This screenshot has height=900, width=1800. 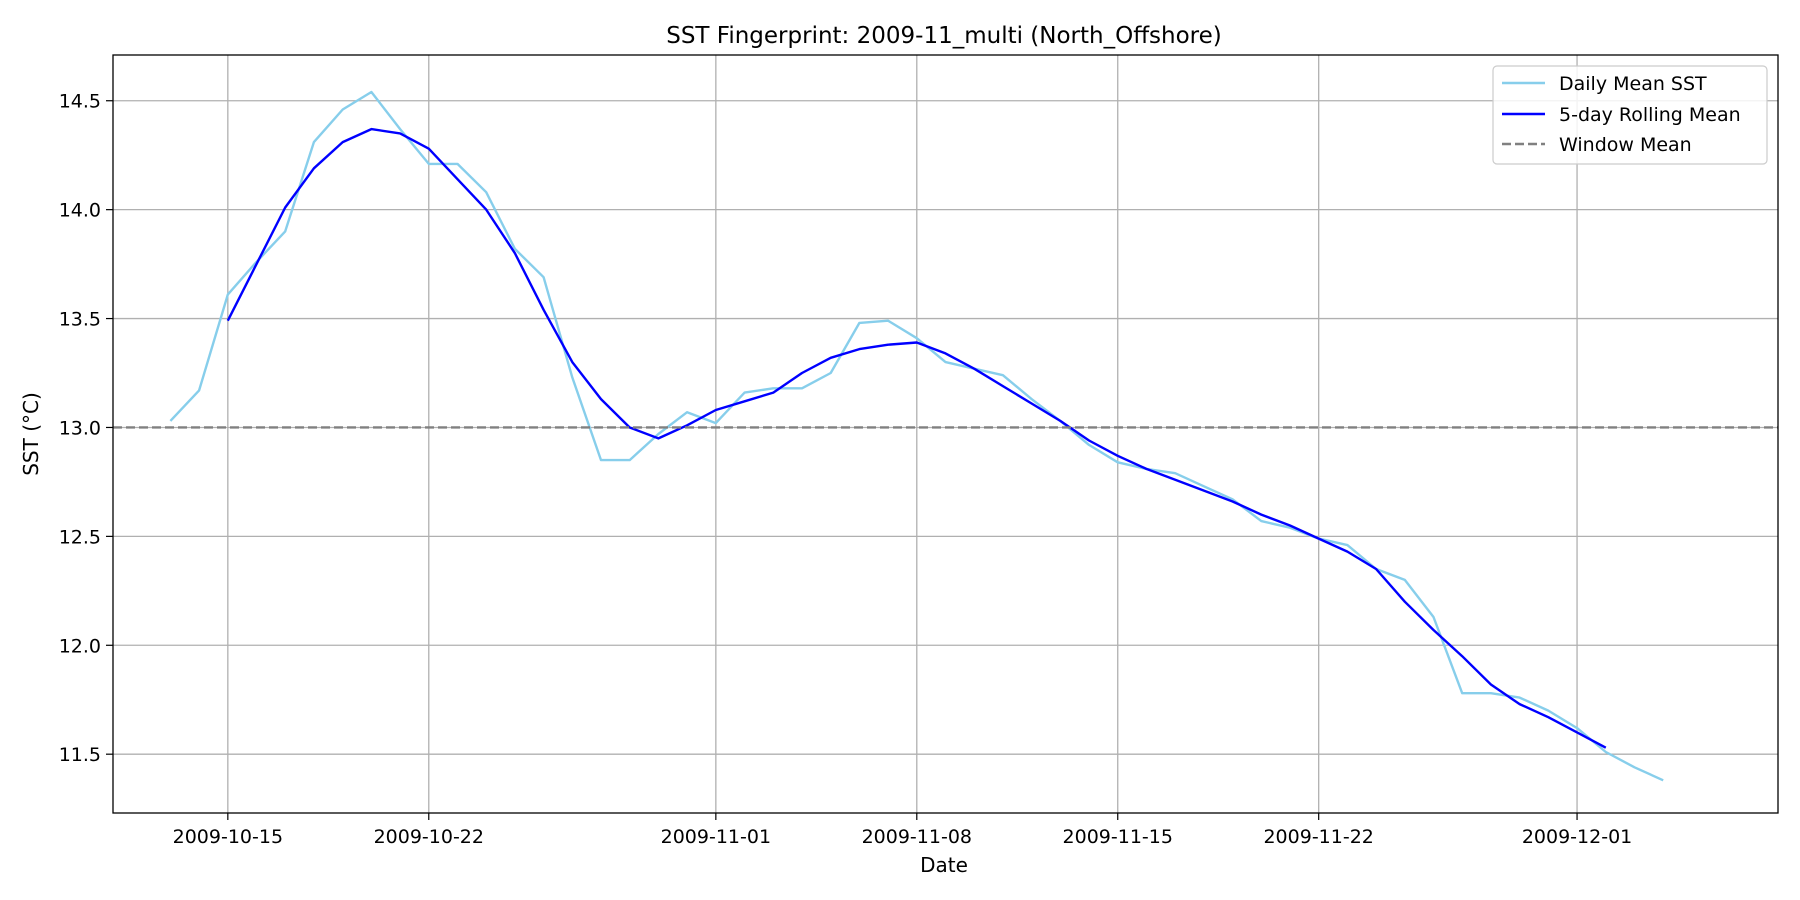 I want to click on legend-box, so click(x=1630, y=115).